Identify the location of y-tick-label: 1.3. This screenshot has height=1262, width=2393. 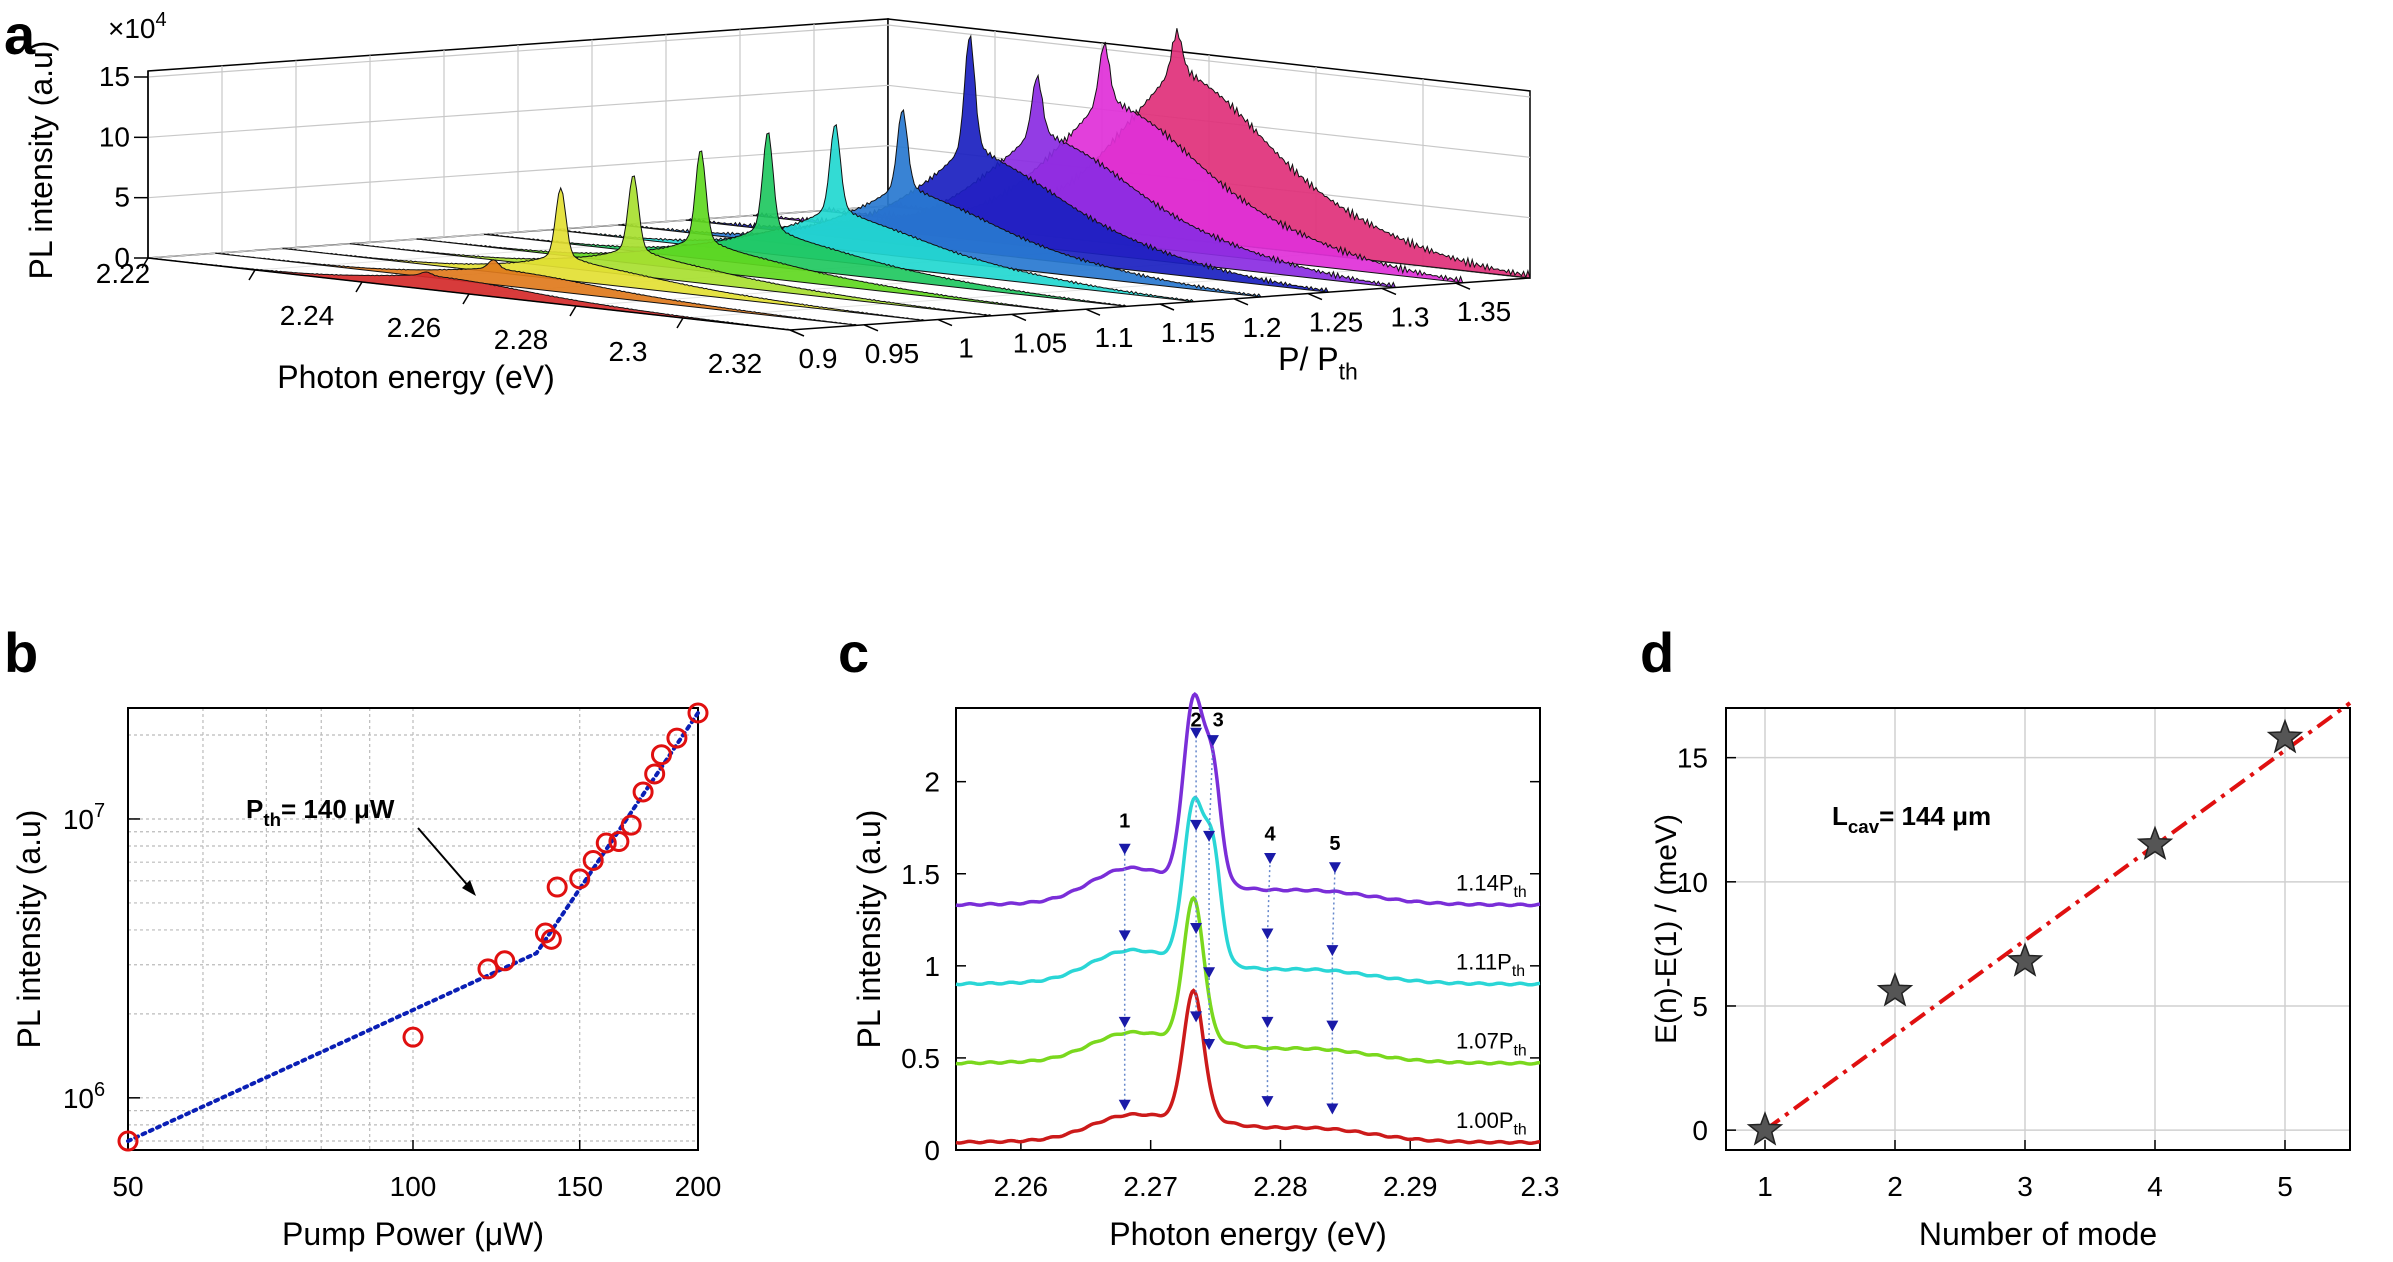
(1410, 316).